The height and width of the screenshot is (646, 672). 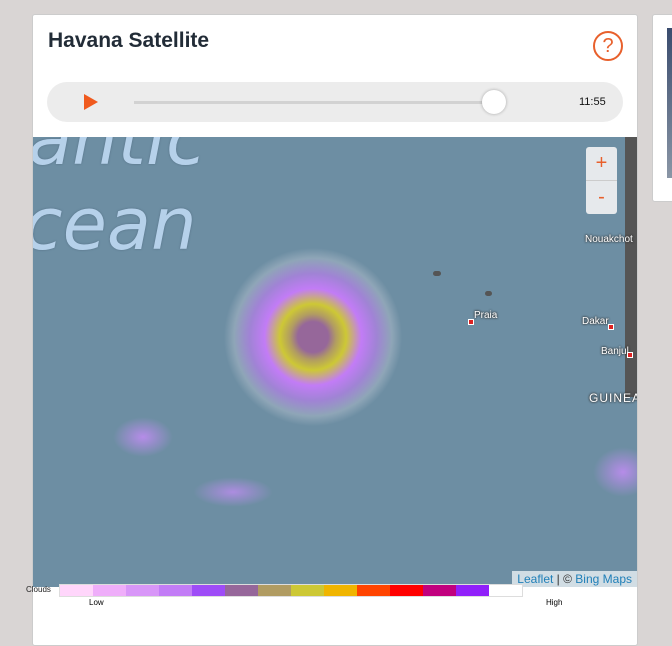 I want to click on ocean-label: antic, so click(x=119, y=159).